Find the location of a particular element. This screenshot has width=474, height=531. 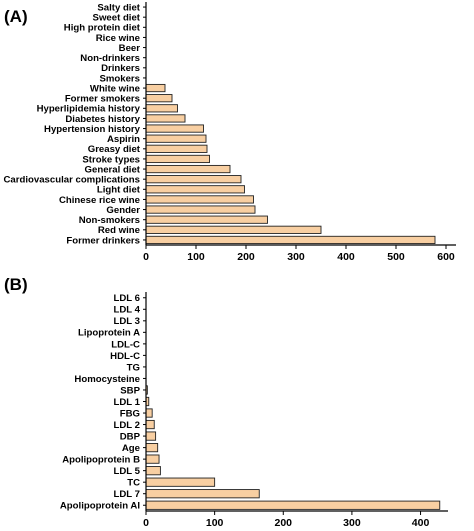

category-label-b-6: DBP is located at coordinates (130, 436).